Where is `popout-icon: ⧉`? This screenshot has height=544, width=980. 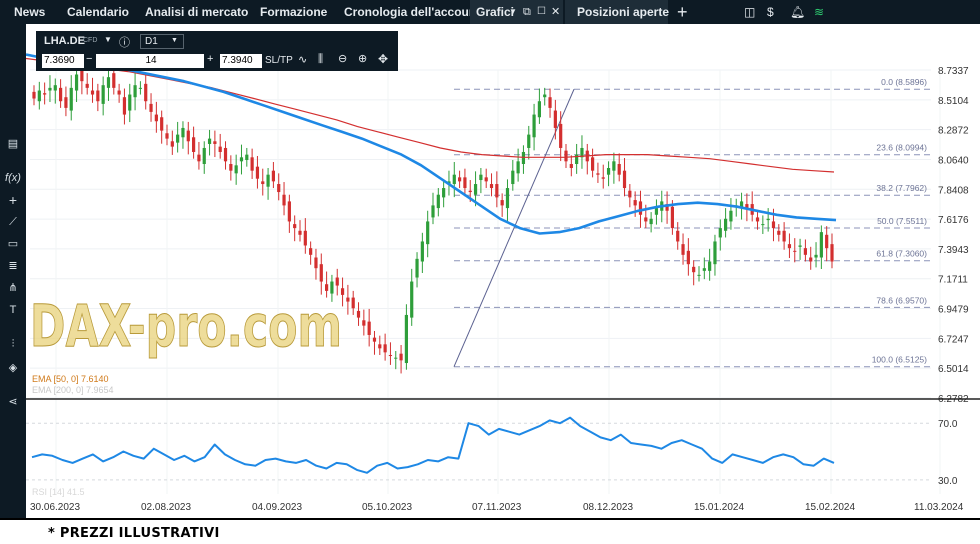
popout-icon: ⧉ is located at coordinates (527, 12).